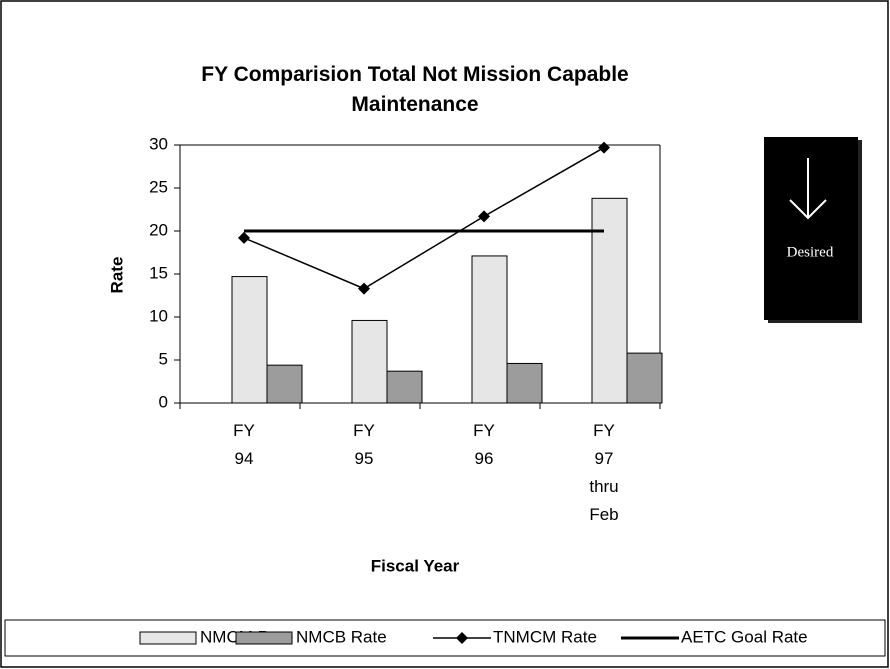 The width and height of the screenshot is (890, 669). What do you see at coordinates (158, 229) in the screenshot?
I see `y-tick-label: 20` at bounding box center [158, 229].